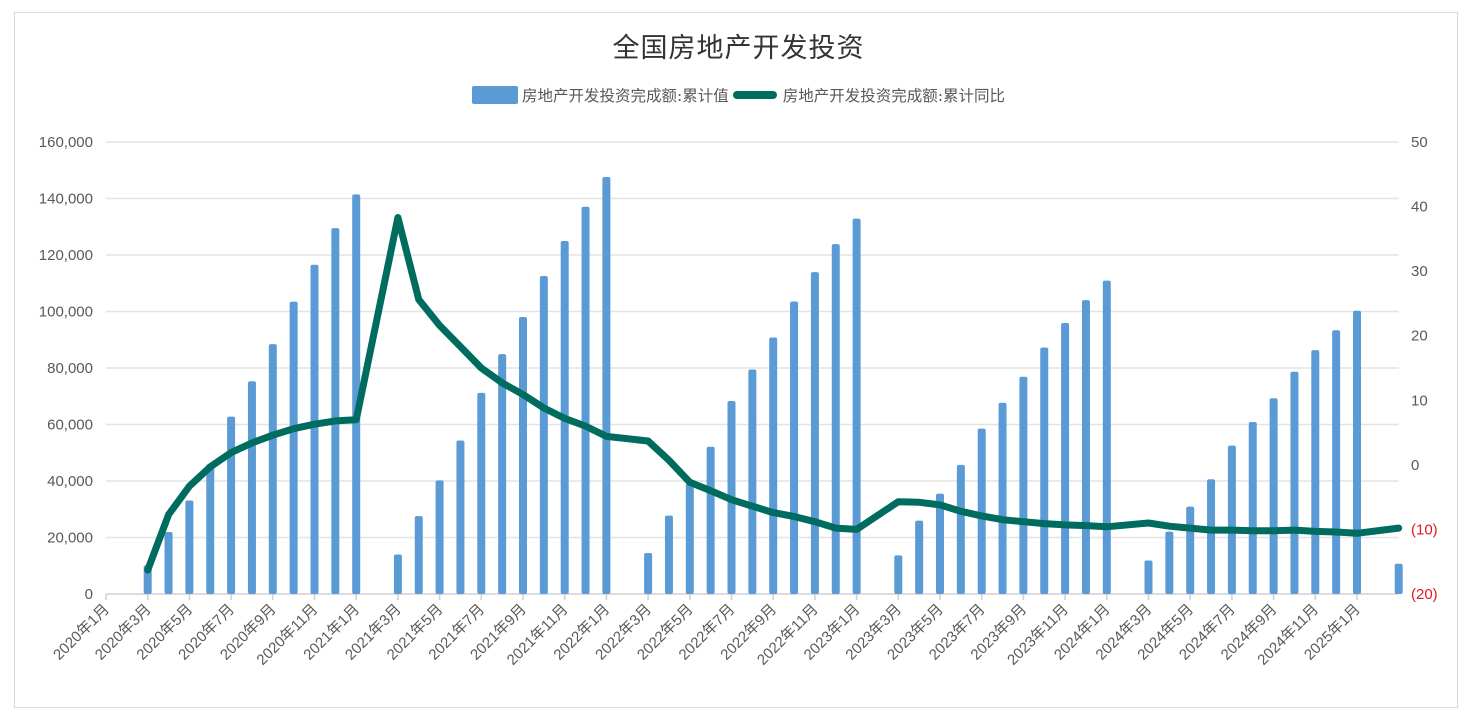 The height and width of the screenshot is (723, 1477). What do you see at coordinates (1415, 465) in the screenshot?
I see `right-axis-tick-label: 0` at bounding box center [1415, 465].